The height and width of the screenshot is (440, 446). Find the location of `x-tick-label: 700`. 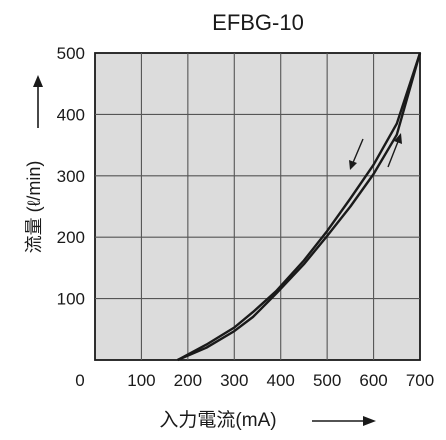

x-tick-label: 700 is located at coordinates (420, 380).